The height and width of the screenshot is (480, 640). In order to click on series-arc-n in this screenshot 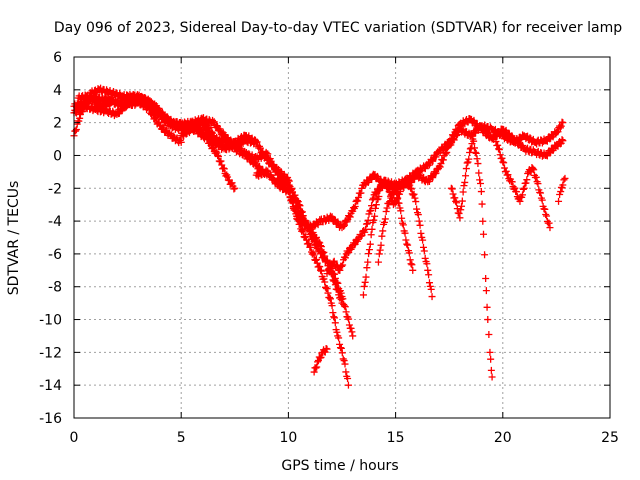, I will do `click(522, 182)`.